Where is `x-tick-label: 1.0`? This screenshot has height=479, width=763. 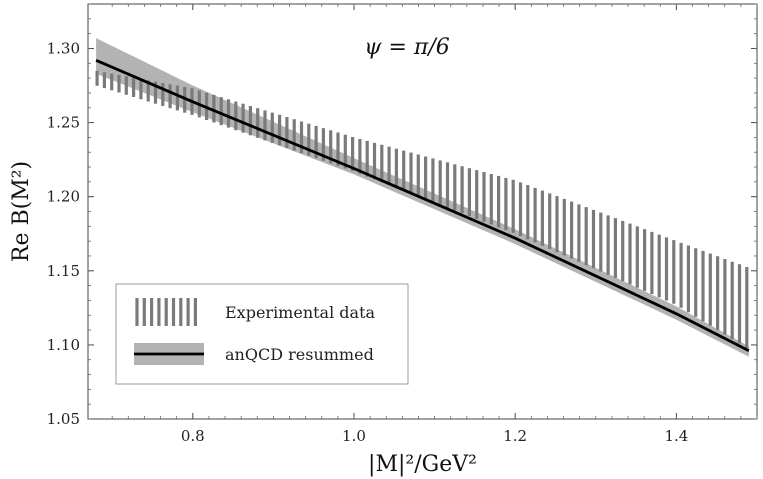 x-tick-label: 1.0 is located at coordinates (354, 436).